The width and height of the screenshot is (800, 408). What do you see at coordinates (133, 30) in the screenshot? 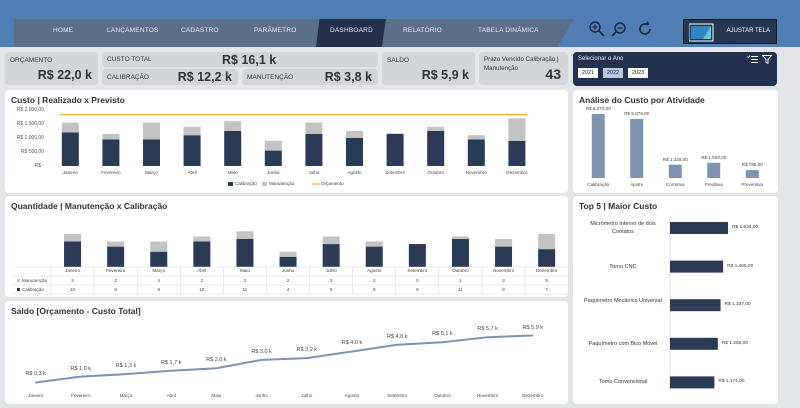
I see `nav-lancamentos: LANÇAMENTOS` at bounding box center [133, 30].